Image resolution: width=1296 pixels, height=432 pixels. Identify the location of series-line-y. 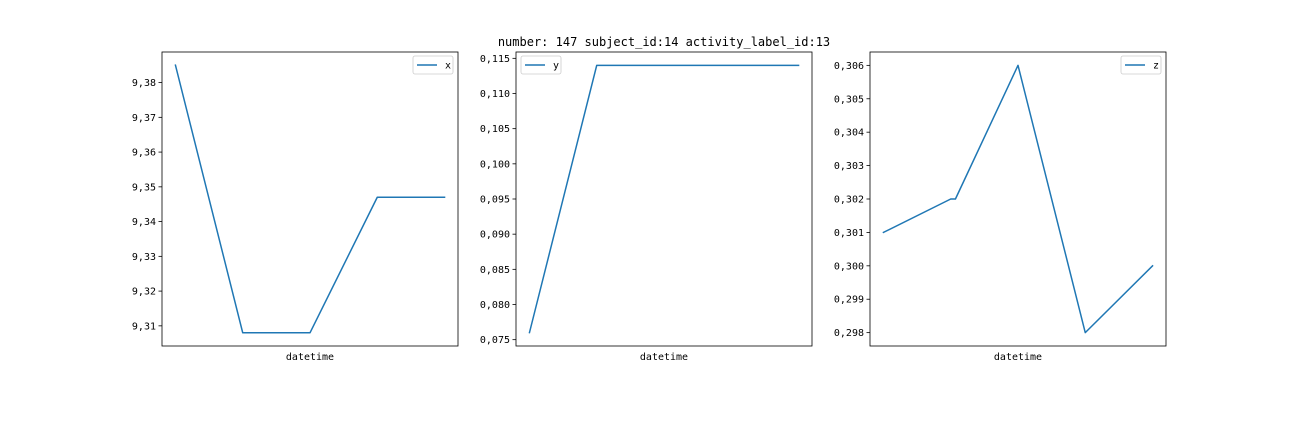
(664, 199).